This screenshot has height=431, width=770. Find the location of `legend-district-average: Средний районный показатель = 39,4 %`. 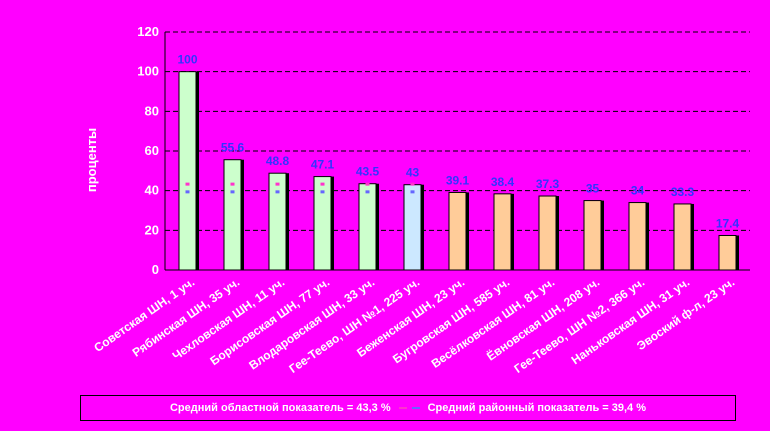

legend-district-average: Средний районный показатель = 39,4 % is located at coordinates (537, 408).